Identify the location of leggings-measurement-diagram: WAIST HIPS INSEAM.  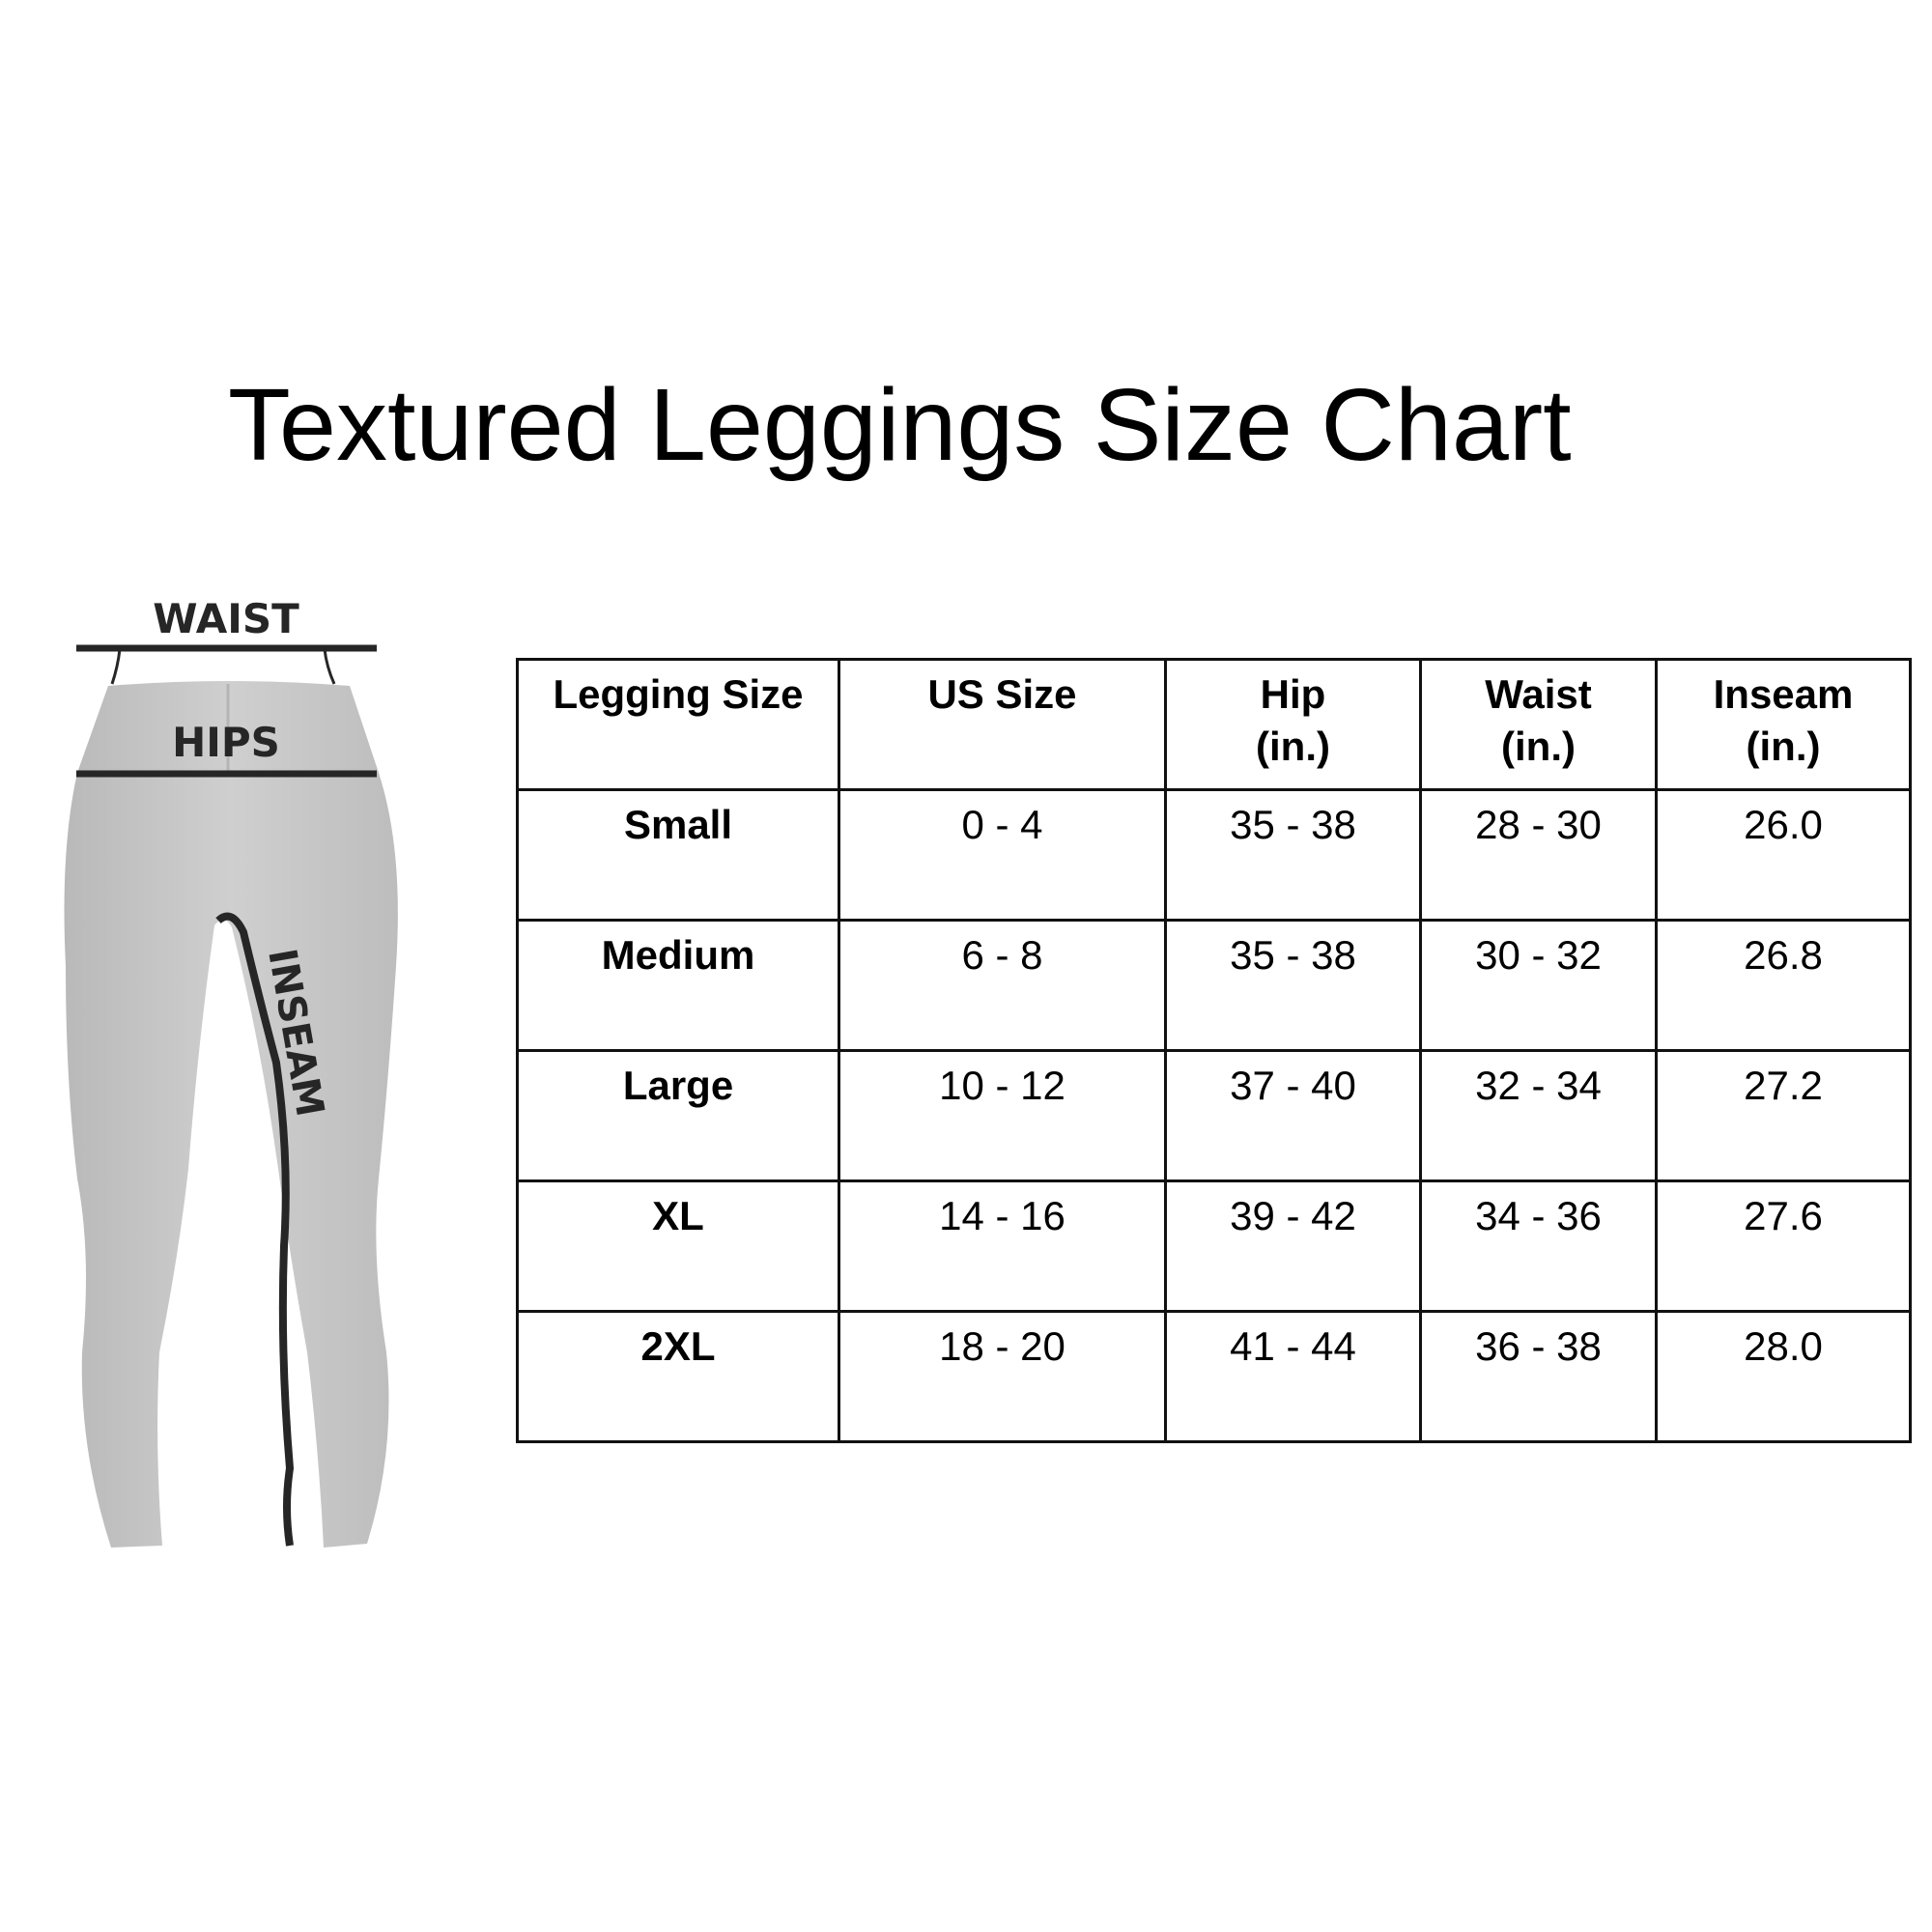
(231, 1071).